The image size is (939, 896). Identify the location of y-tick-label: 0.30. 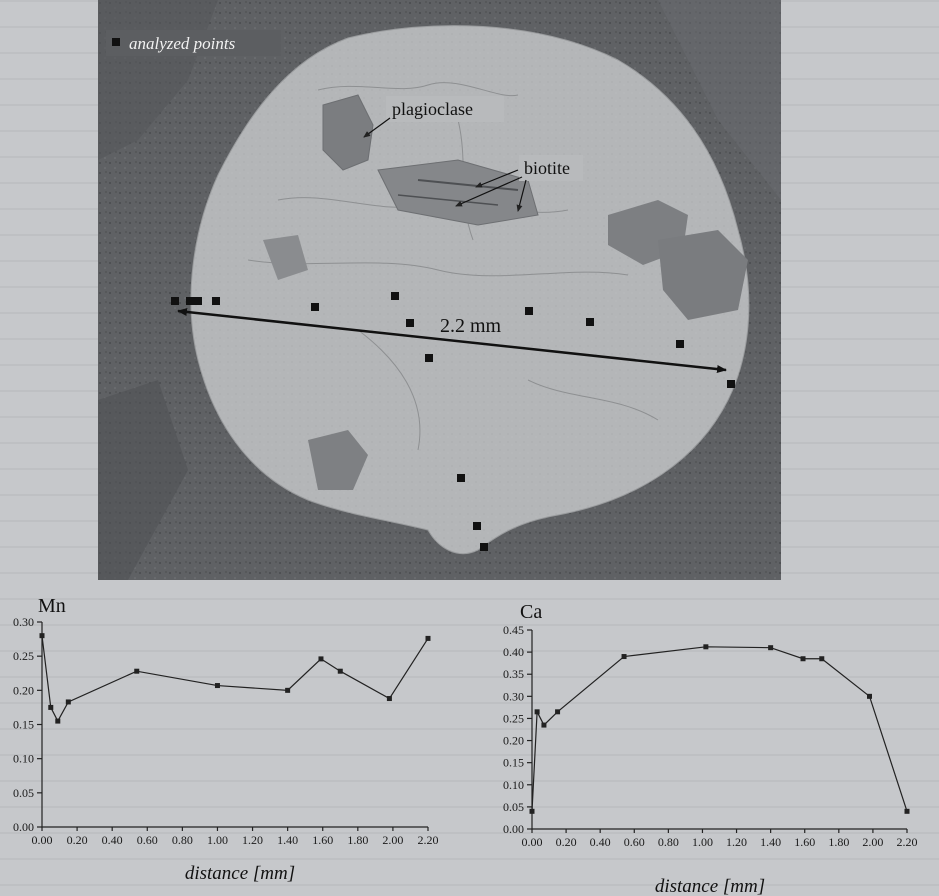
(513, 696).